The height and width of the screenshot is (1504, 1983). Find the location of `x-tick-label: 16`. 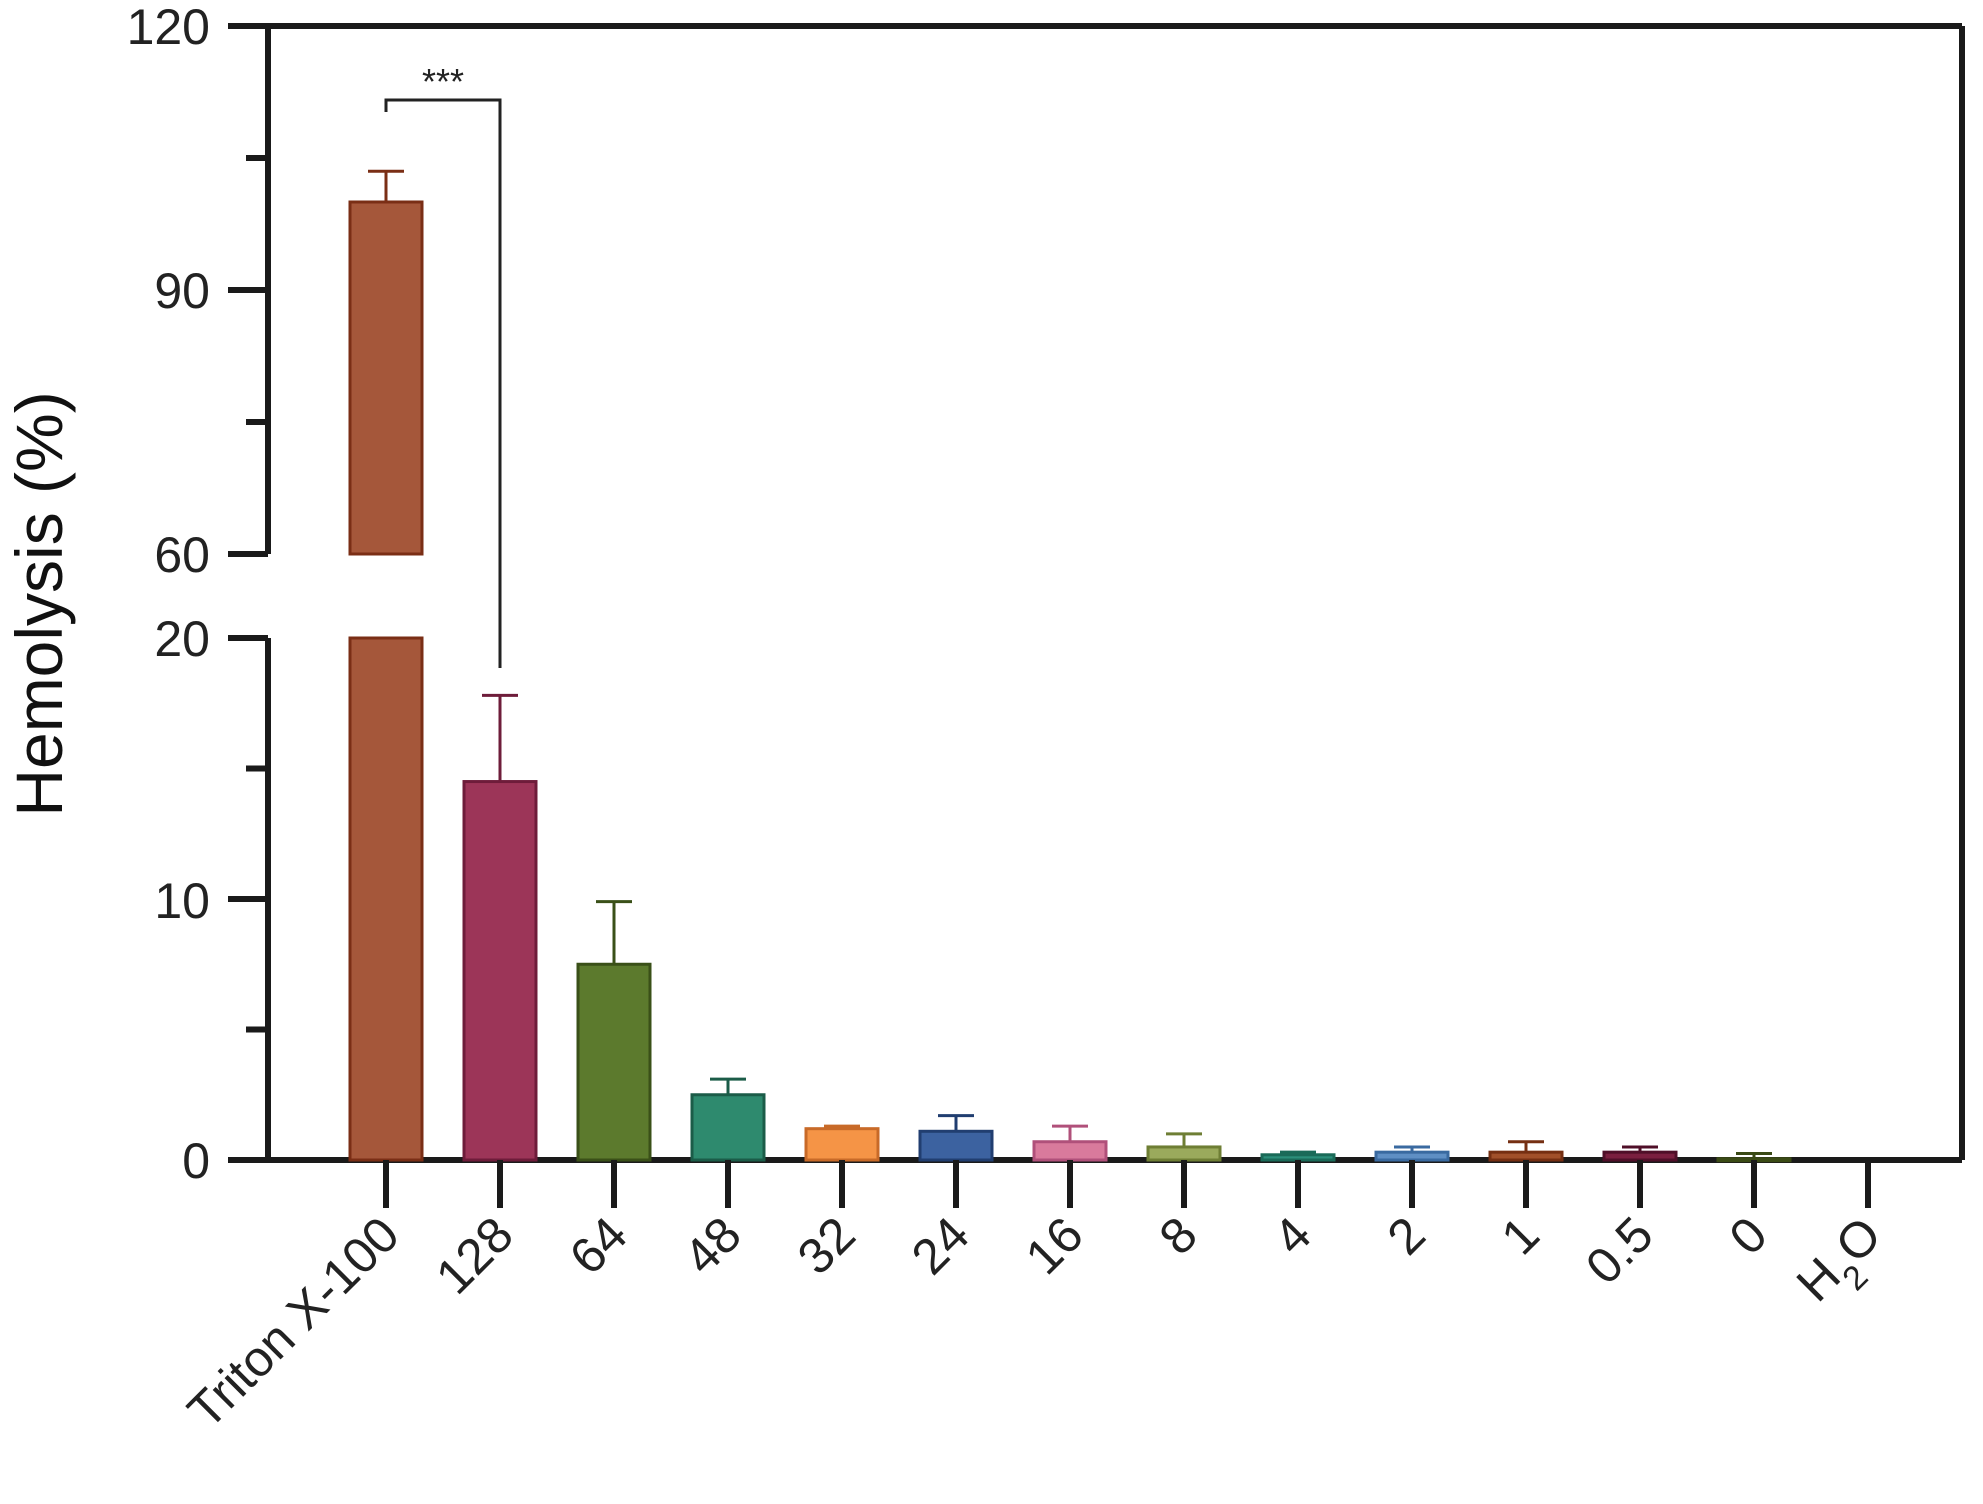

x-tick-label: 16 is located at coordinates (1054, 1245).